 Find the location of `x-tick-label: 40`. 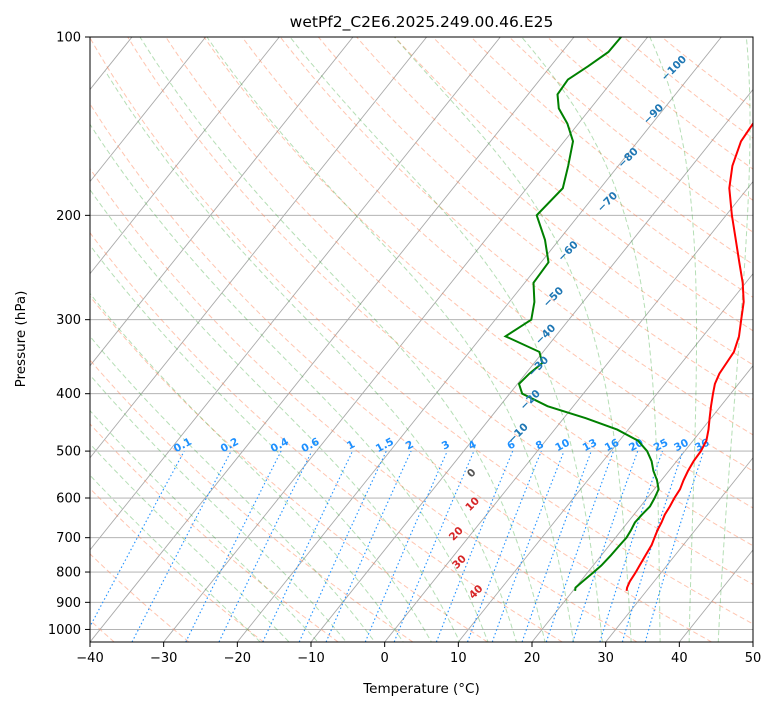

x-tick-label: 40 is located at coordinates (679, 658).